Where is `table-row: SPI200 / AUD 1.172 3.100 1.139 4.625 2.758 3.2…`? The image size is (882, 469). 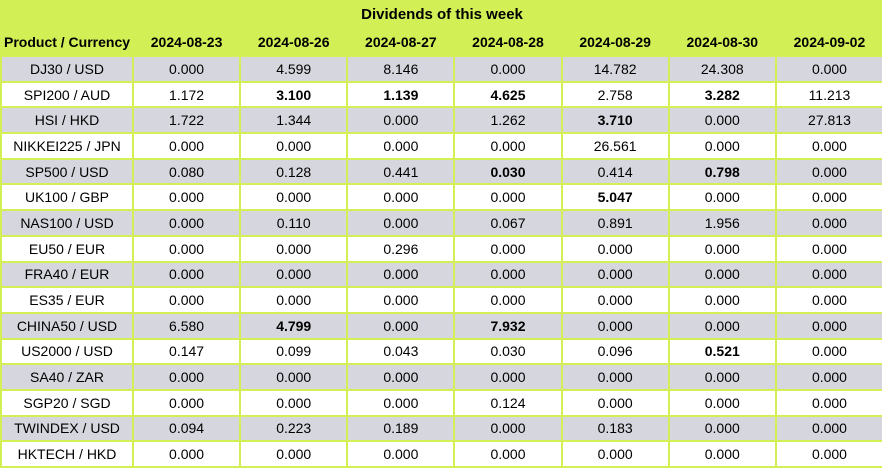
table-row: SPI200 / AUD 1.172 3.100 1.139 4.625 2.758 3.2… is located at coordinates (441, 94).